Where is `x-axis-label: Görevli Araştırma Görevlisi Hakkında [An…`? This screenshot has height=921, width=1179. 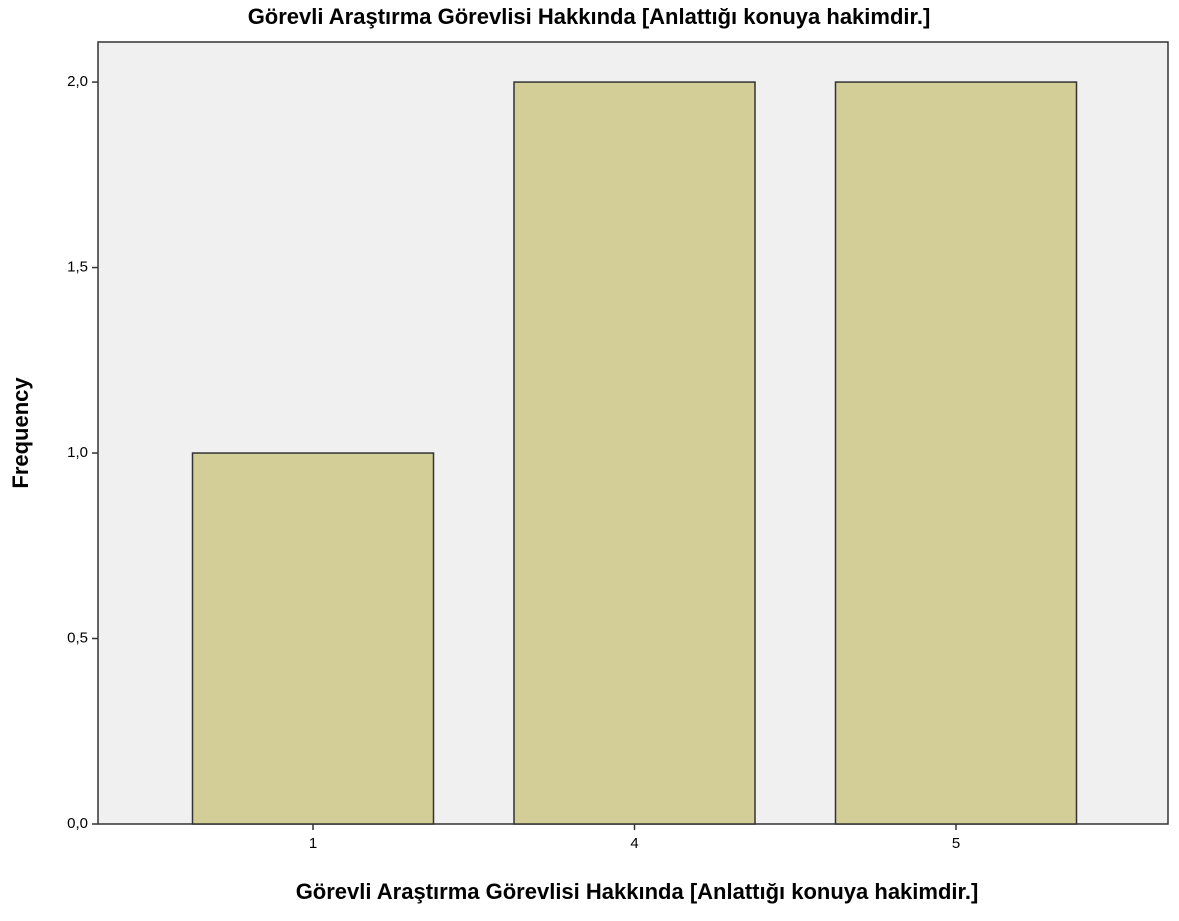
x-axis-label: Görevli Araştırma Görevlisi Hakkında [An… is located at coordinates (637, 891).